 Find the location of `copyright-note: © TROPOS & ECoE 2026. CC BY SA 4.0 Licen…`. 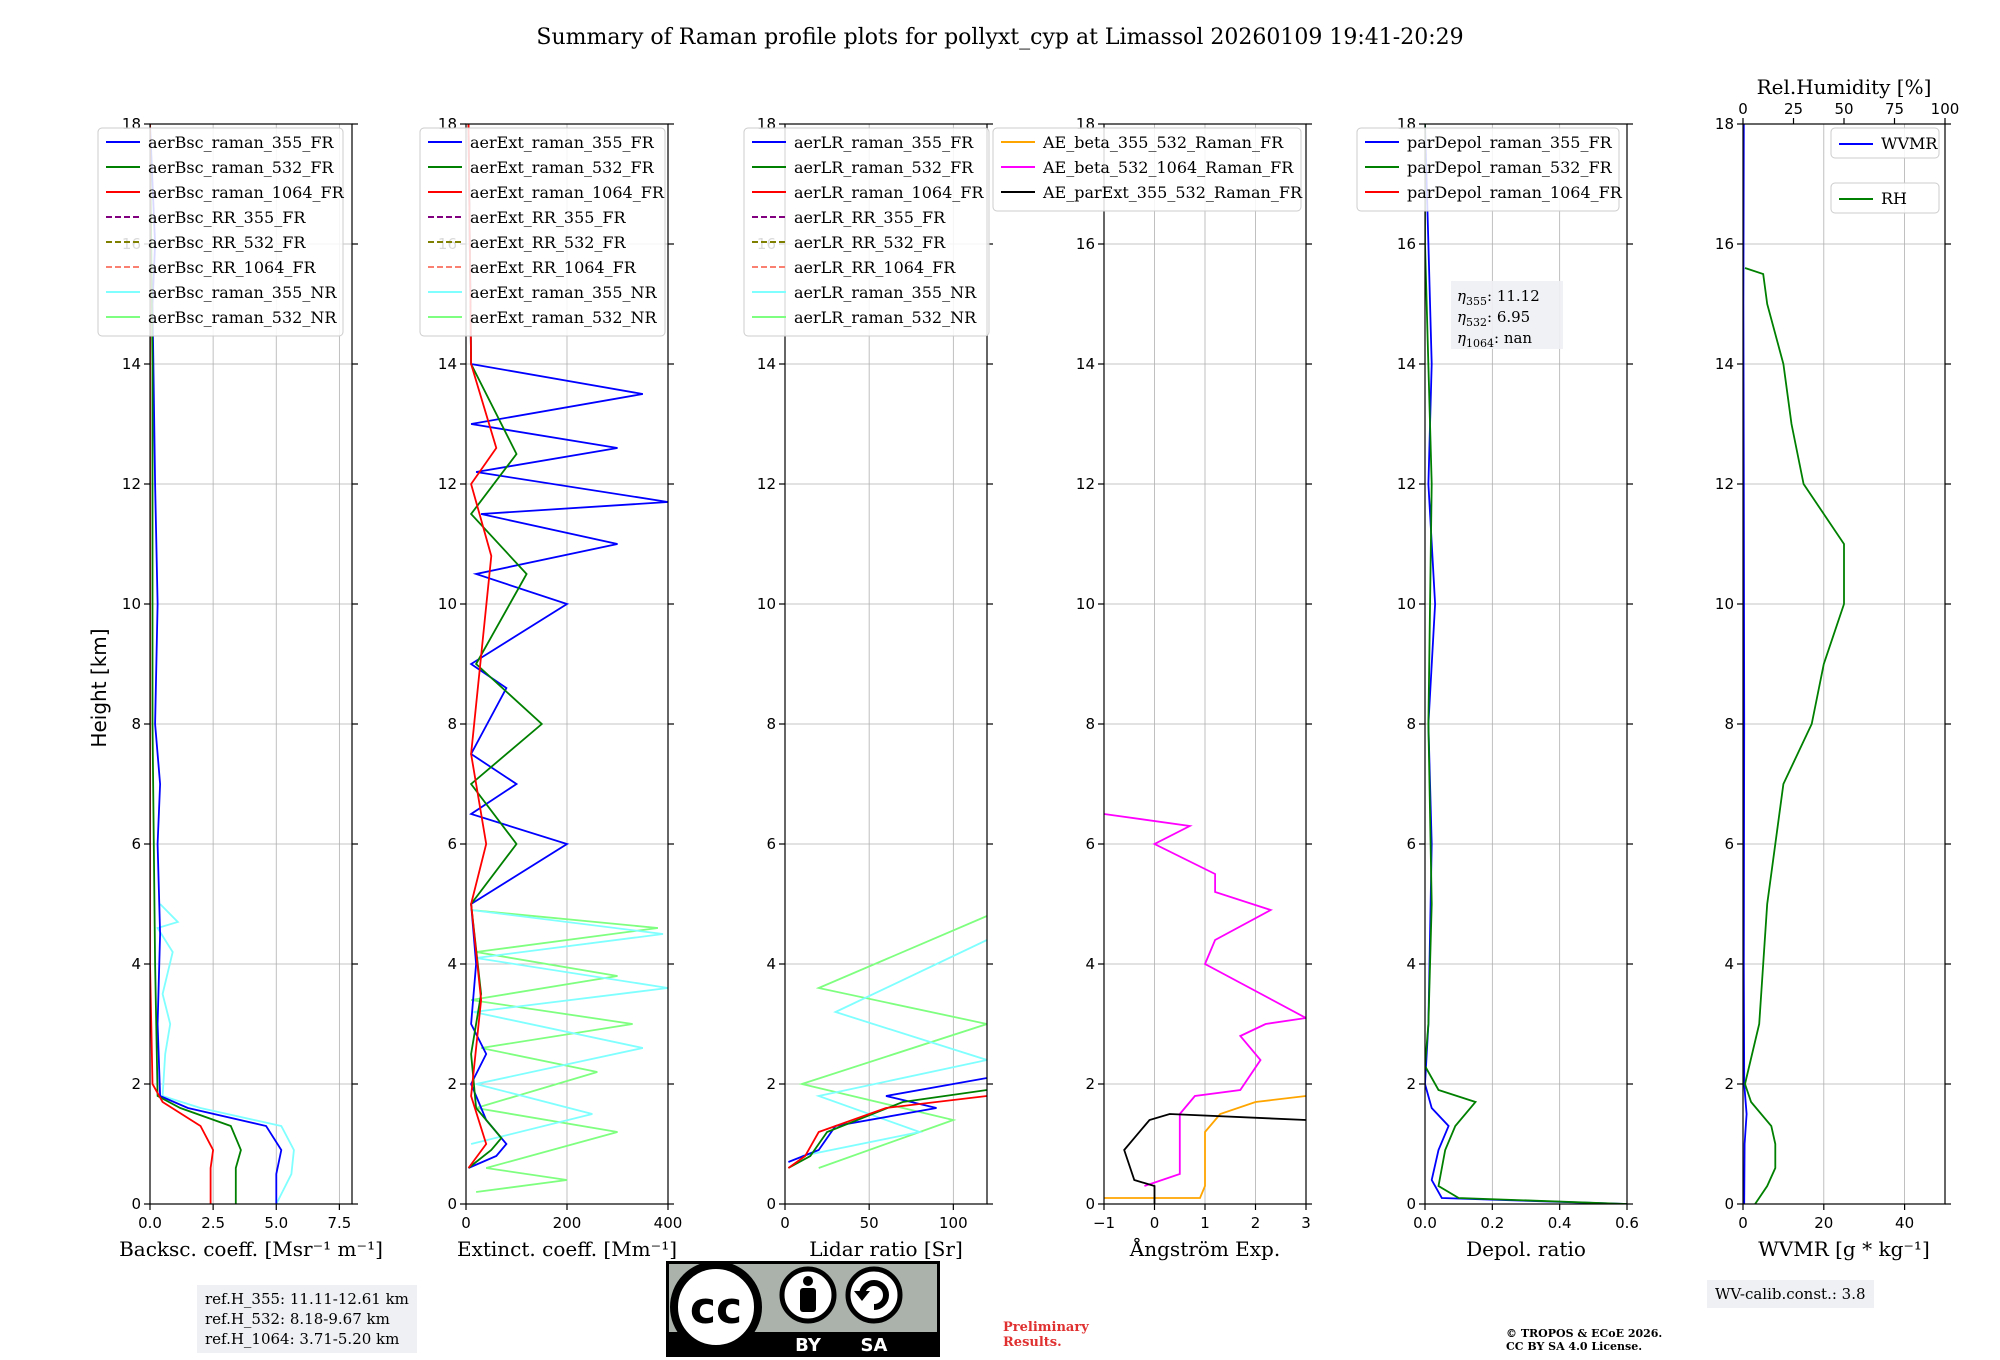

copyright-note: © TROPOS & ECoE 2026. CC BY SA 4.0 Licen… is located at coordinates (1584, 1340).